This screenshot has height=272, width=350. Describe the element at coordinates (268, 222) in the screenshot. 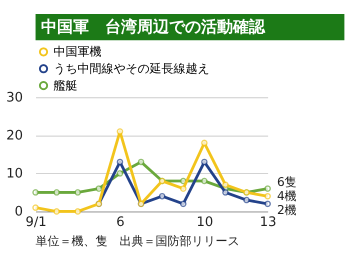

I see `x-tick-label: 13` at that location.